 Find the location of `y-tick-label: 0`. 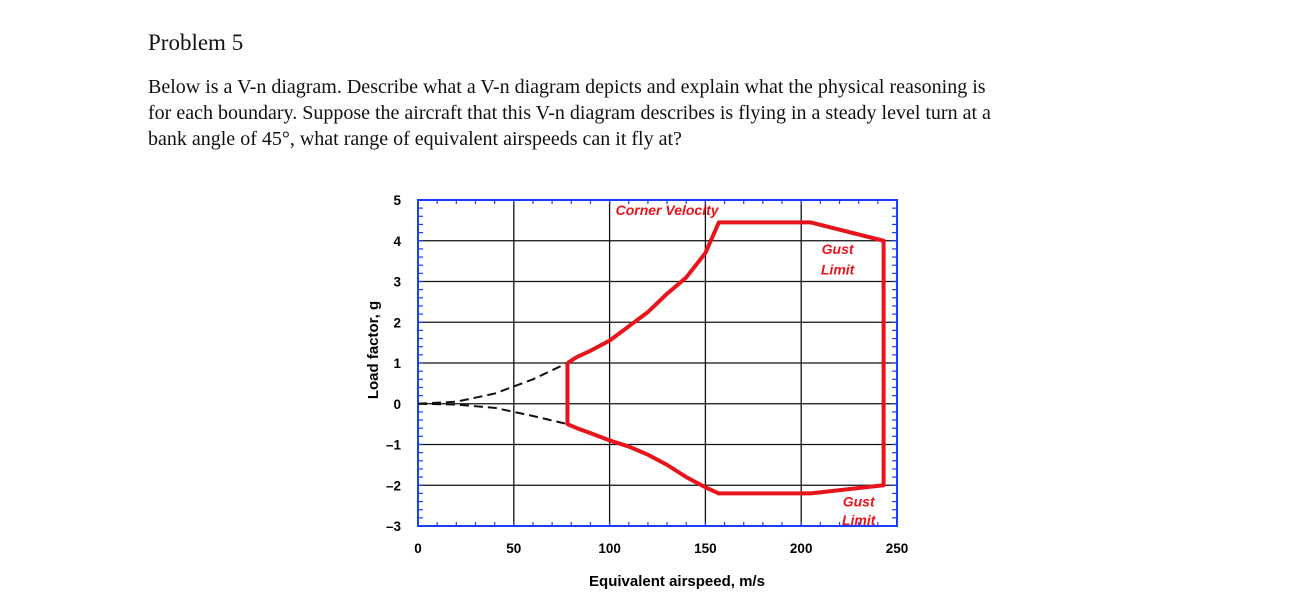

y-tick-label: 0 is located at coordinates (397, 404).